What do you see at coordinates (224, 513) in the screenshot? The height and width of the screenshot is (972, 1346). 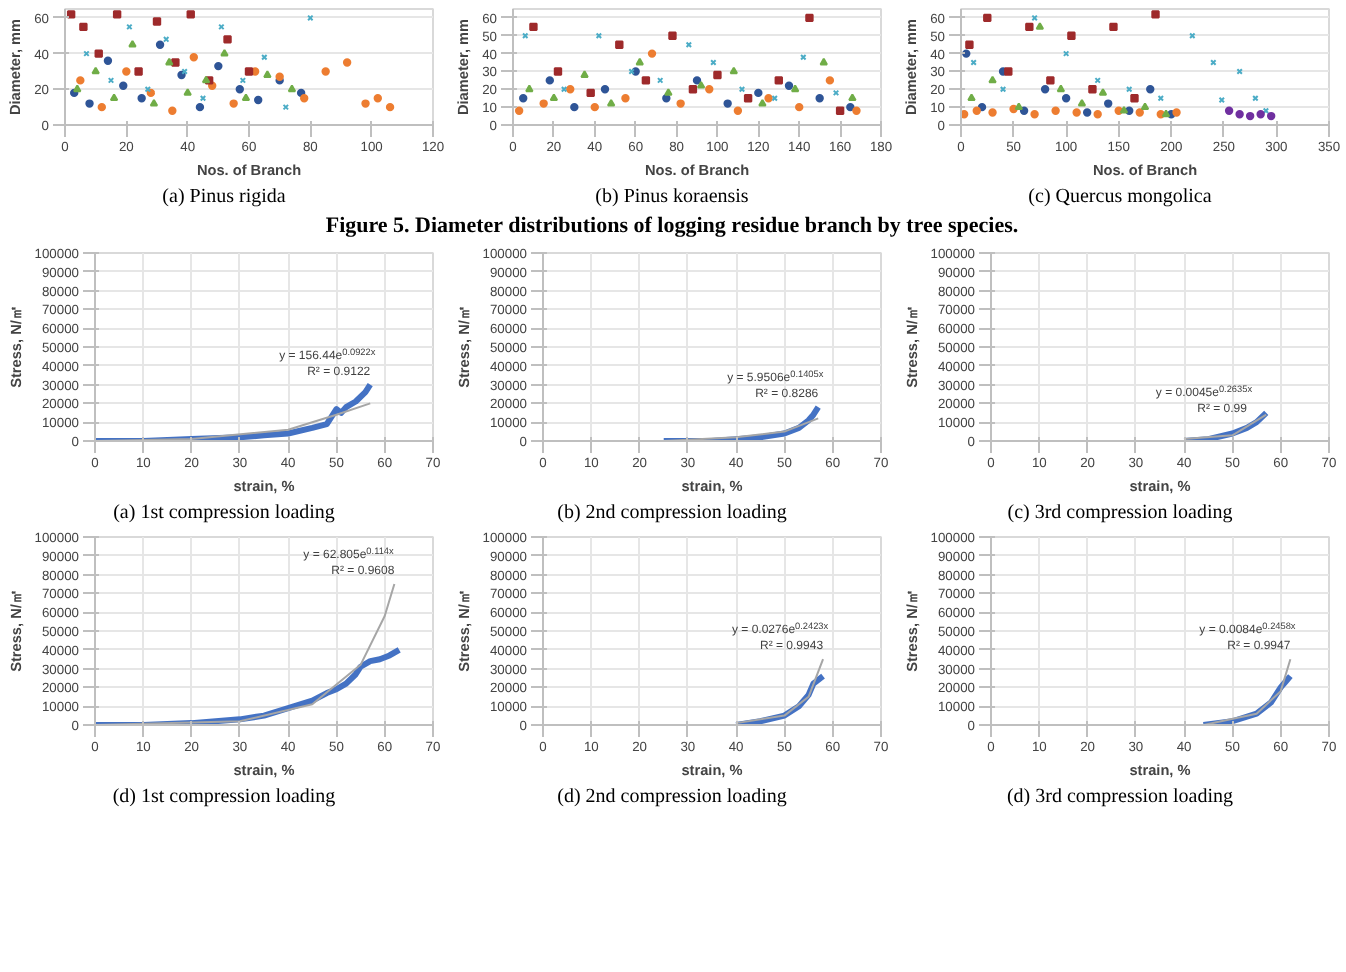 I see `text: (a) 1st compression loading` at bounding box center [224, 513].